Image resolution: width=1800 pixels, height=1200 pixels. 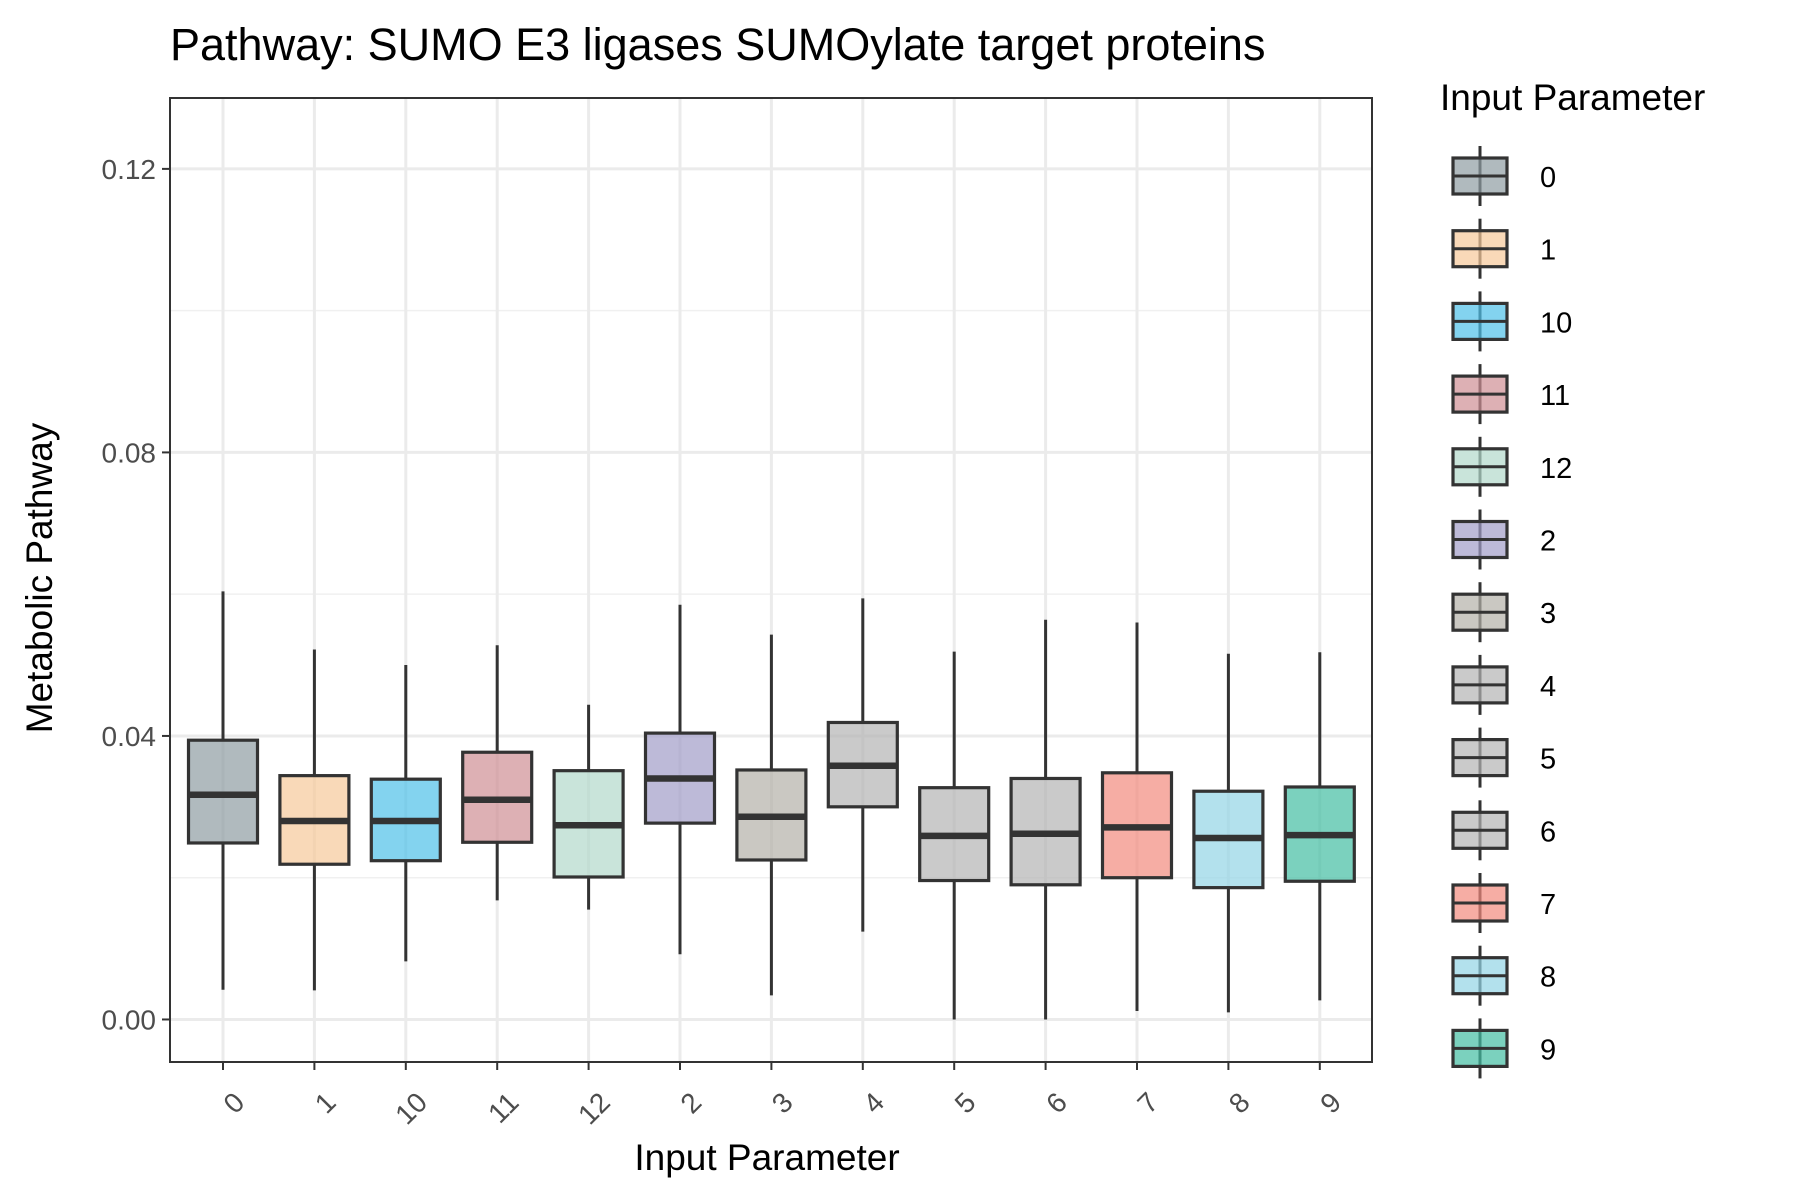 What do you see at coordinates (1511, 466) in the screenshot?
I see `legend-item-12: 12` at bounding box center [1511, 466].